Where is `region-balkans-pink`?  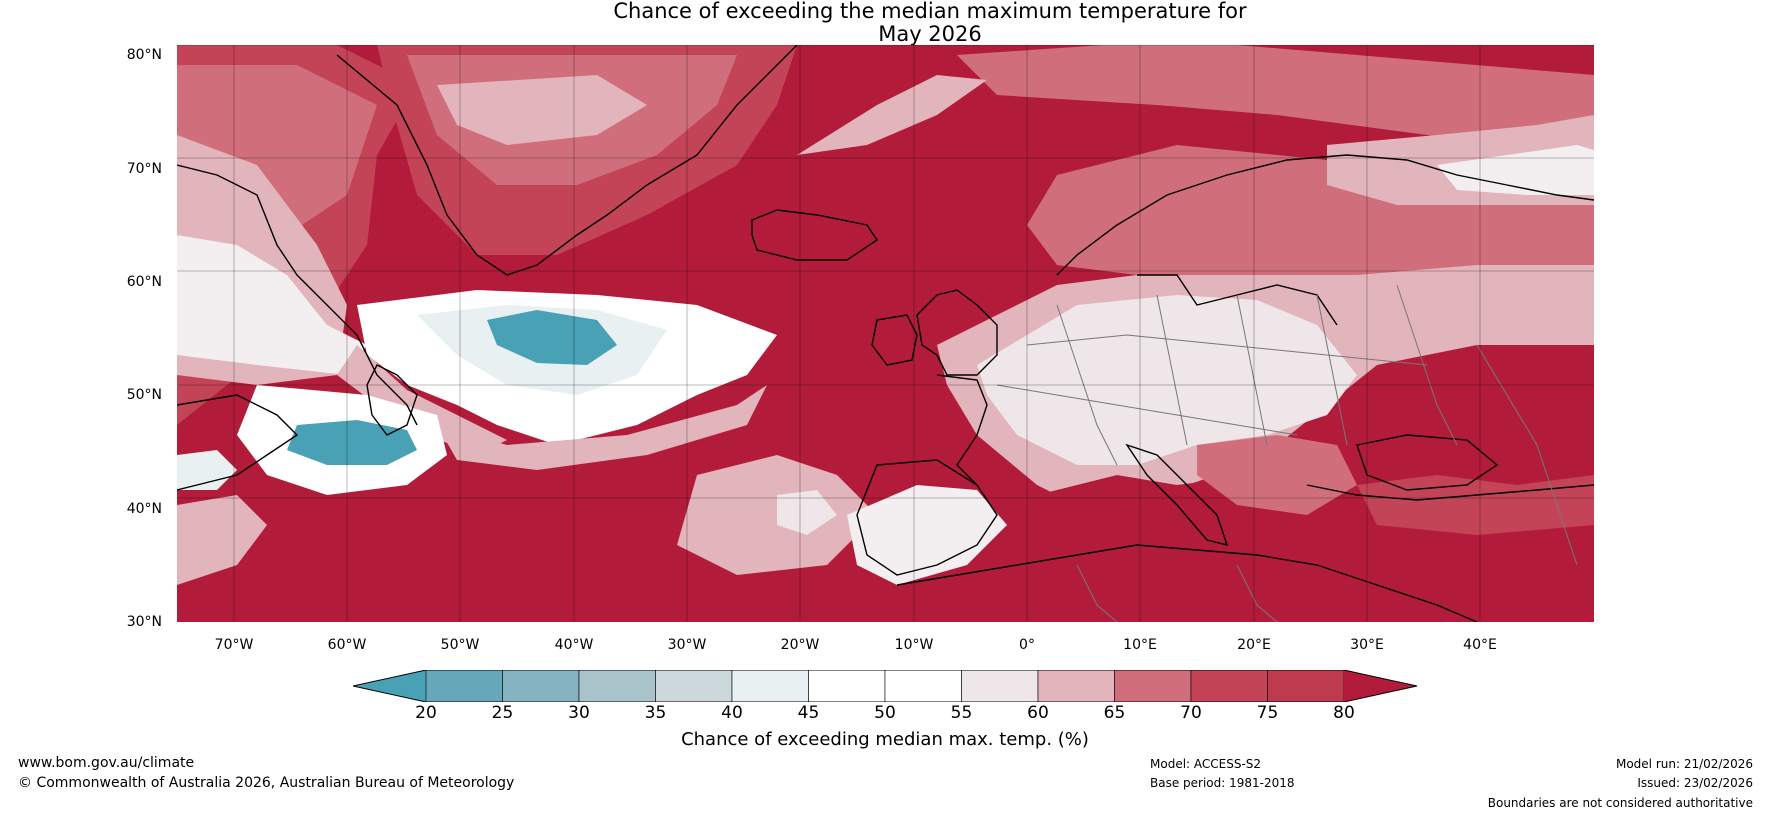 region-balkans-pink is located at coordinates (1277, 475).